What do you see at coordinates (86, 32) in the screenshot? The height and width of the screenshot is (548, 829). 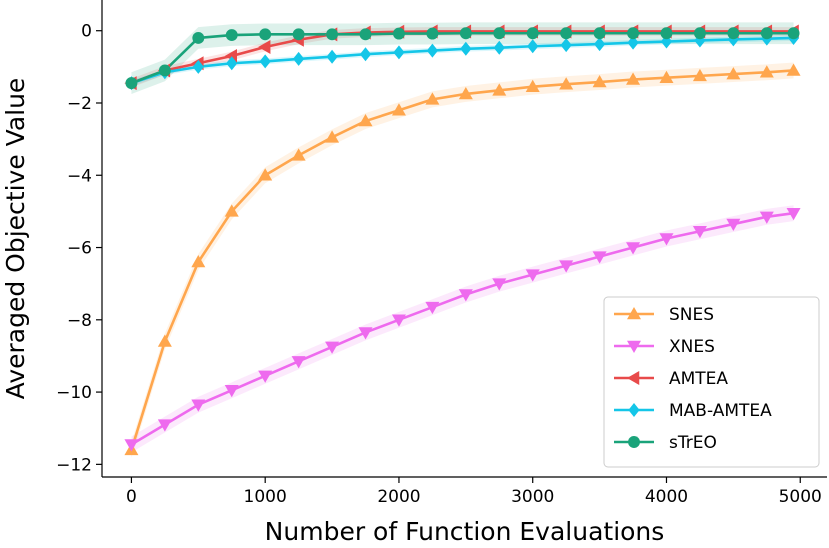 I see `y-tick-label: 0` at bounding box center [86, 32].